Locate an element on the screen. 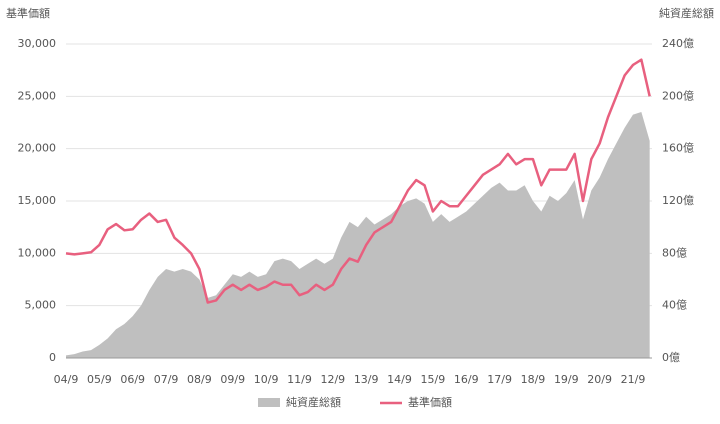 The image size is (720, 424). x-tick-label: 12/9 is located at coordinates (332, 379).